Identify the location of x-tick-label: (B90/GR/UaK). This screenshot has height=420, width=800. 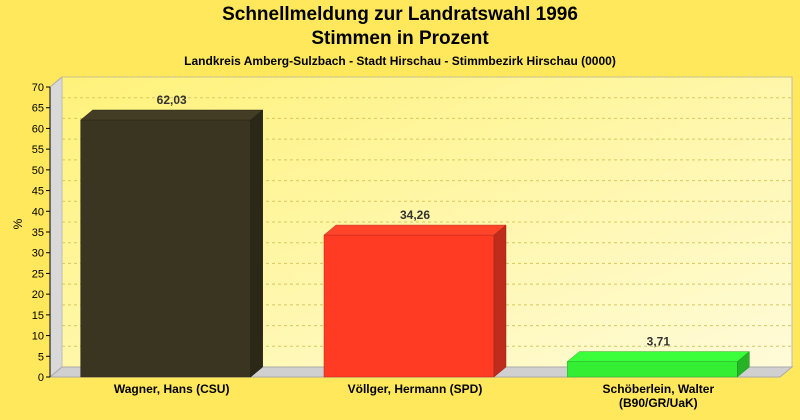
(658, 403).